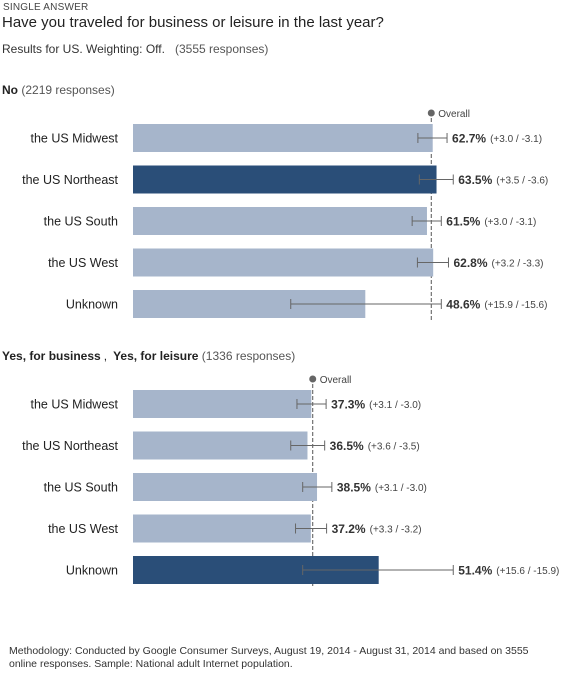 This screenshot has width=569, height=673. I want to click on section-title-label: No, so click(10, 90).